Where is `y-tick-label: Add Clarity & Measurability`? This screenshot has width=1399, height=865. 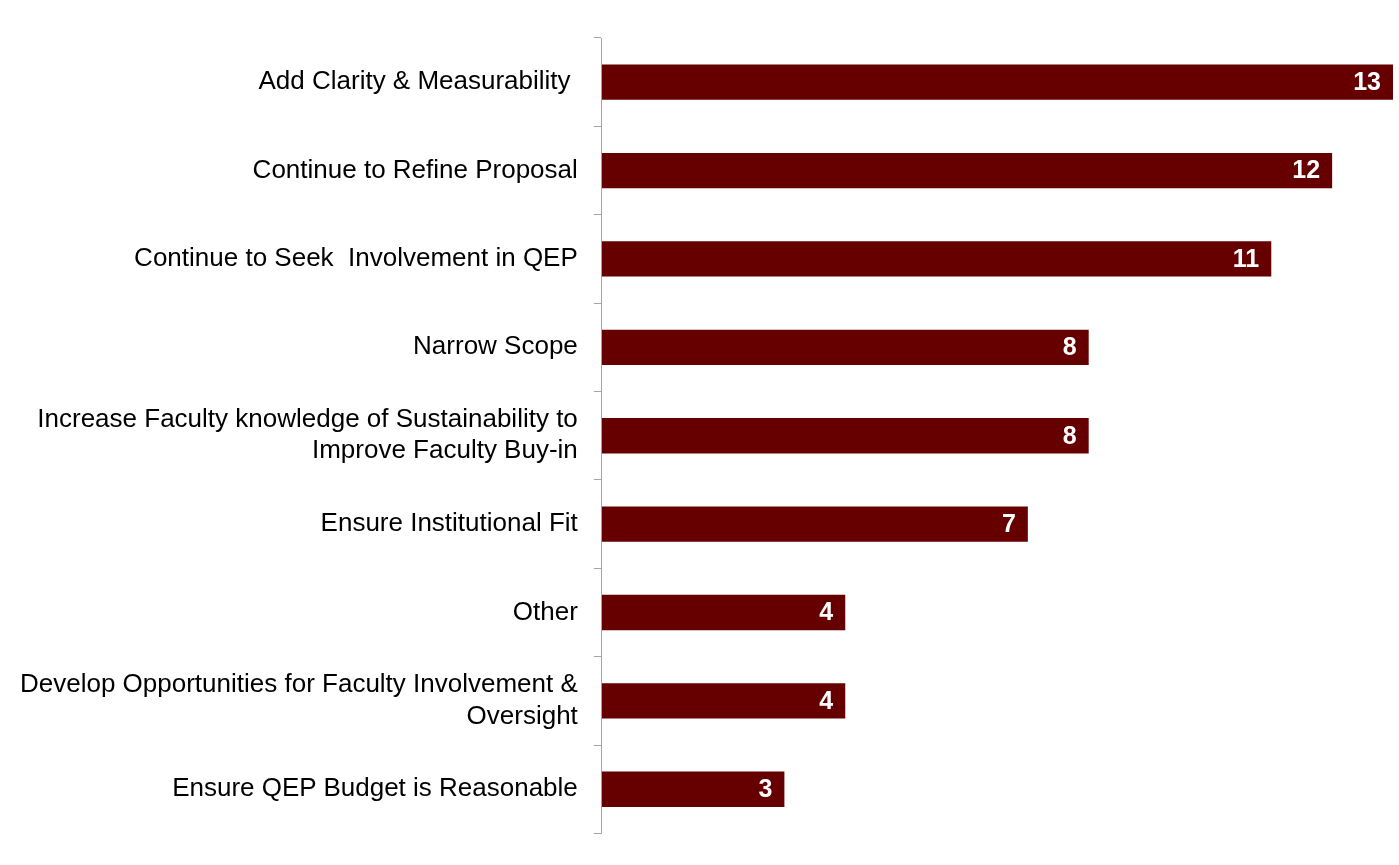 y-tick-label: Add Clarity & Measurability is located at coordinates (418, 80).